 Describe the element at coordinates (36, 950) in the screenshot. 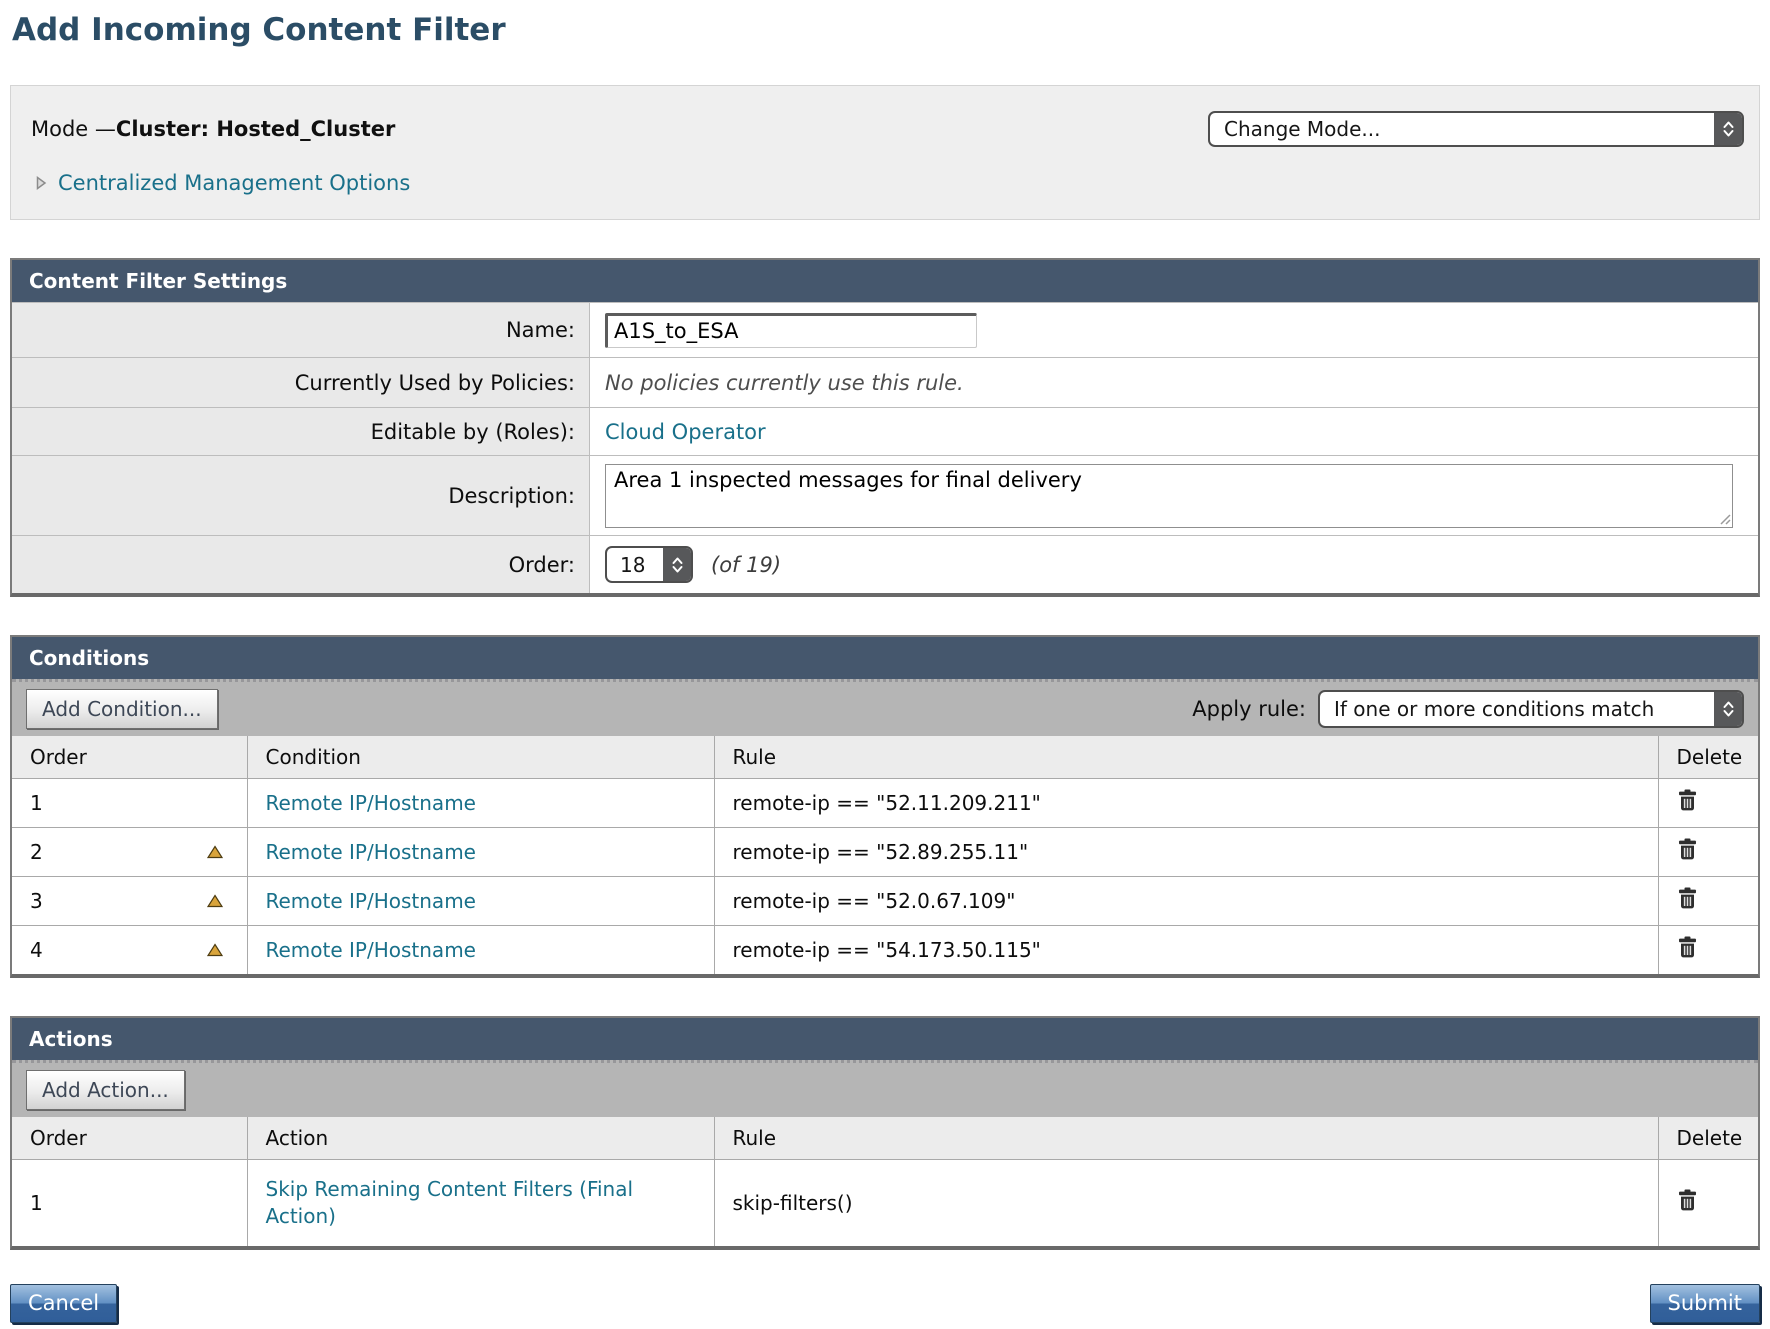

I see `condition-order: 4` at that location.